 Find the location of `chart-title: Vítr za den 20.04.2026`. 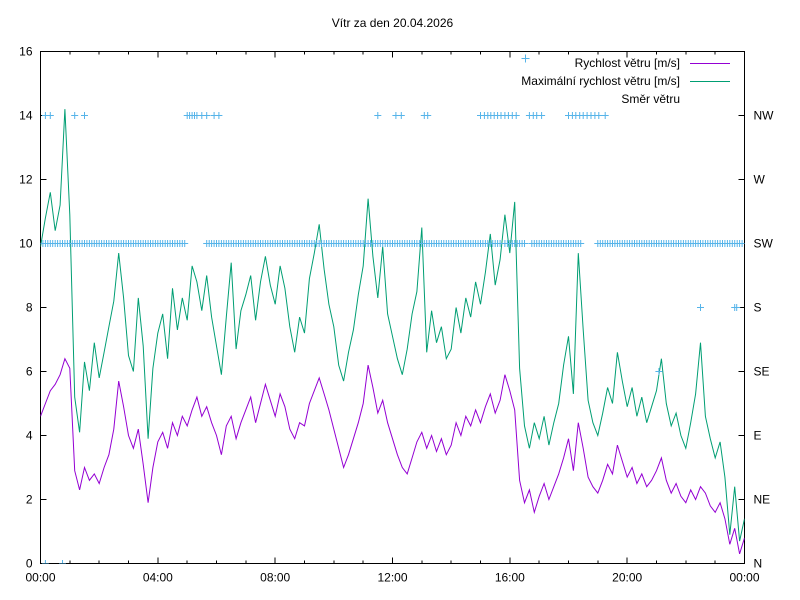

chart-title: Vítr za den 20.04.2026 is located at coordinates (392, 23).